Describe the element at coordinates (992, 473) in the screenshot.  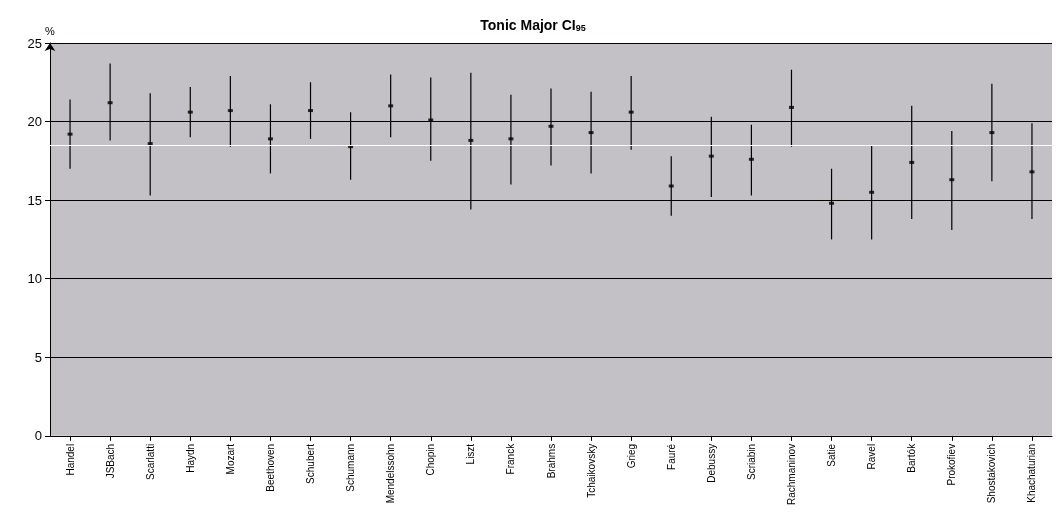
I see `x-tick-label: Shostakovich` at that location.